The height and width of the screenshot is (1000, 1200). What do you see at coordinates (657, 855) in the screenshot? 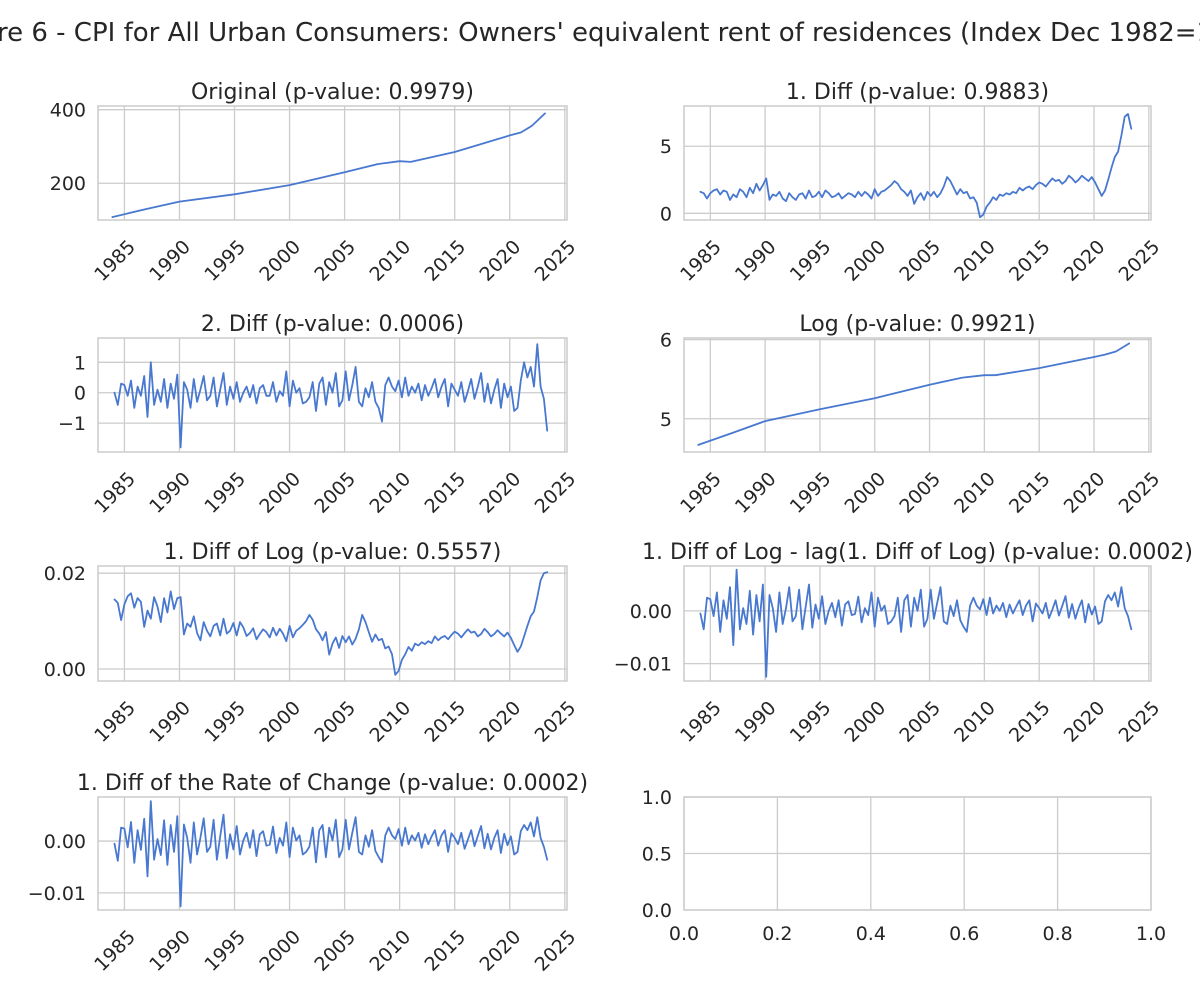
I see `y-tick-label: 0.5` at bounding box center [657, 855].